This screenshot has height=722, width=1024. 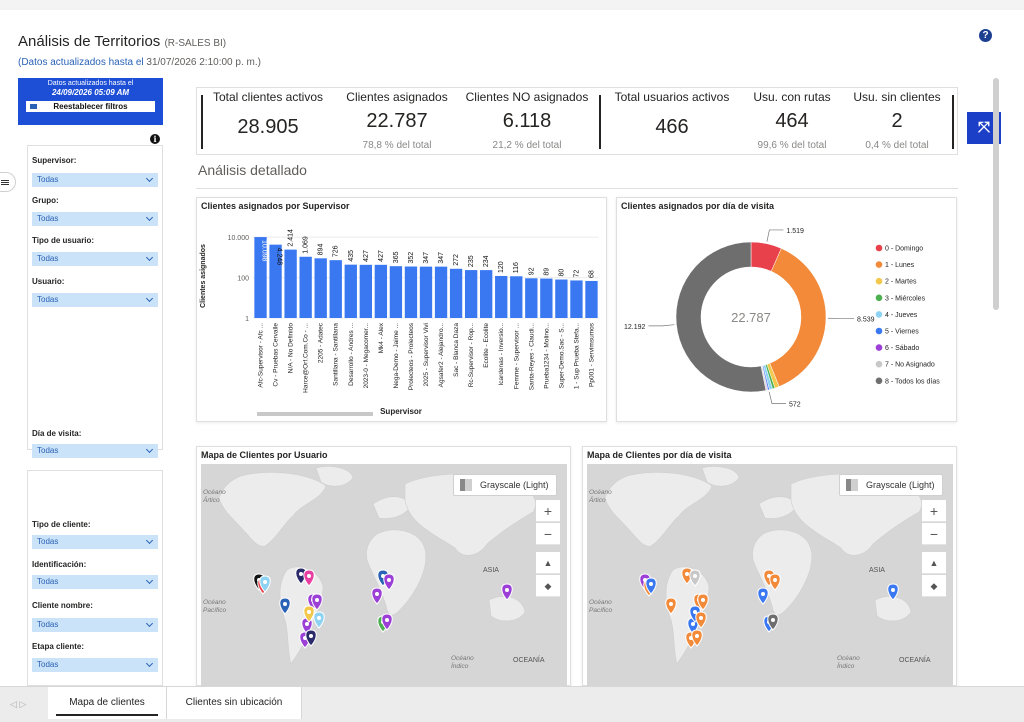 What do you see at coordinates (315, 414) in the screenshot?
I see `bar-chart-scrollbar` at bounding box center [315, 414].